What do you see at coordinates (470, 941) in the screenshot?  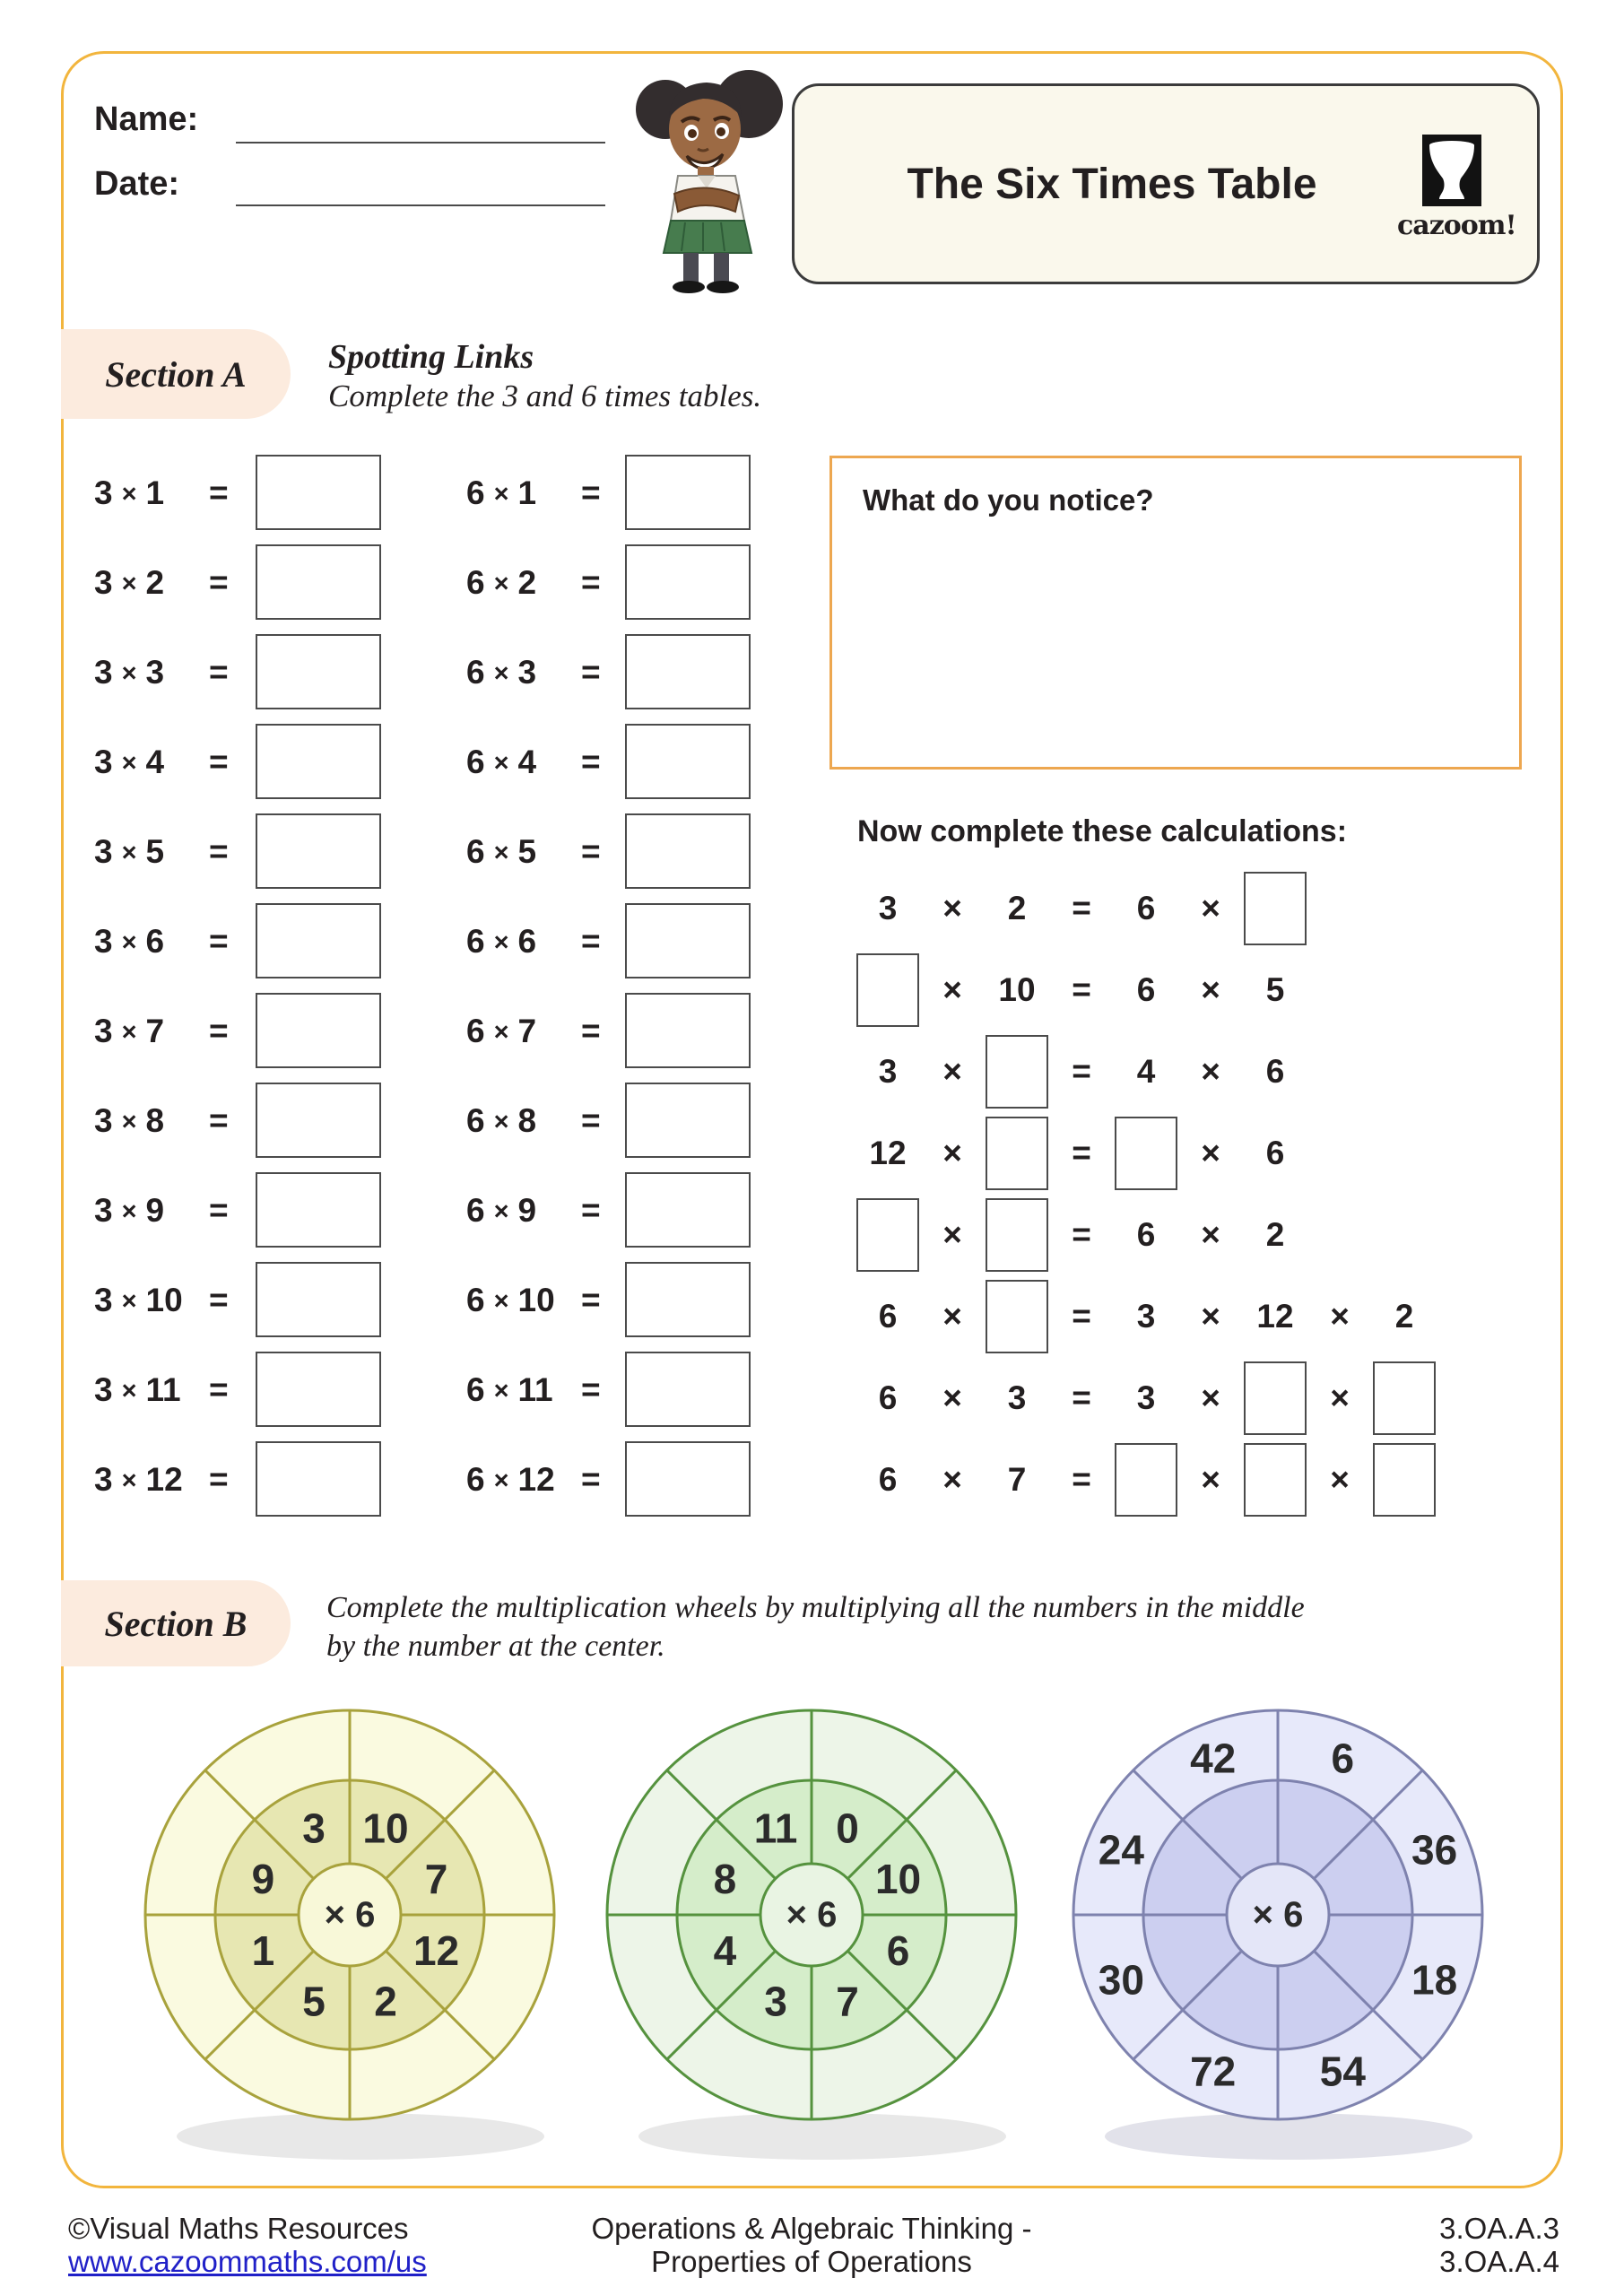 I see `times-table-row: 3 × 6 = 6 × 6 =` at bounding box center [470, 941].